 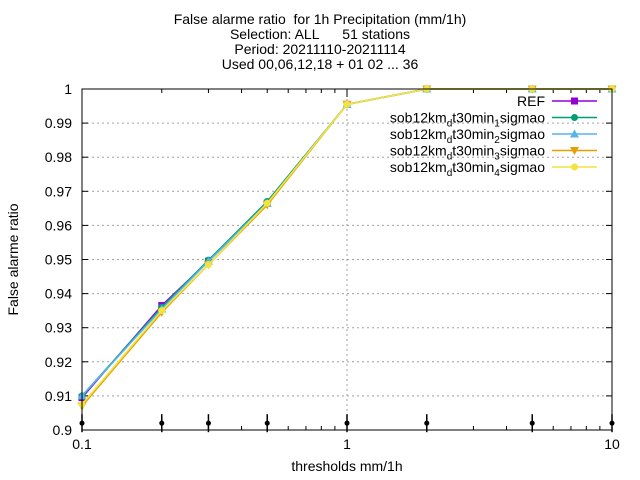 I want to click on y-tick-label: 0.91, so click(x=58, y=396).